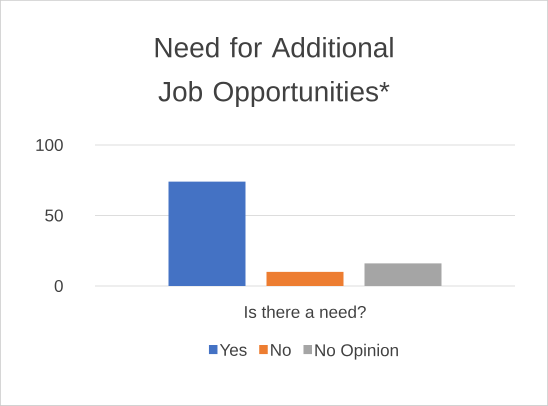 The image size is (548, 406). I want to click on legend-label: Yes, so click(233, 350).